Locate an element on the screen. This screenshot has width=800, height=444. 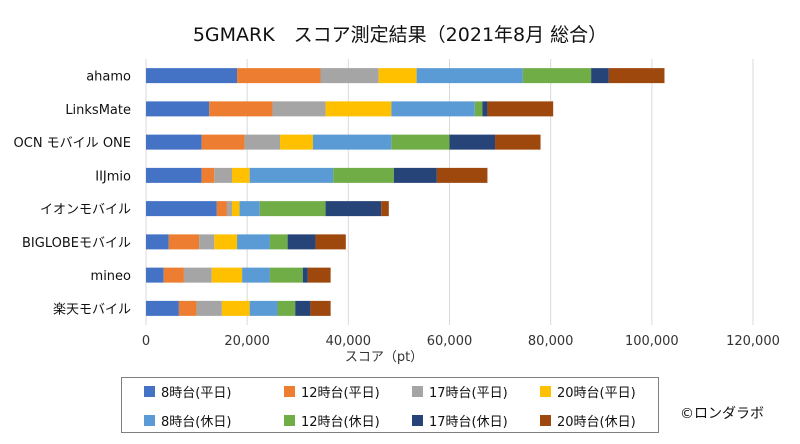
x-tick-label: 120,000 is located at coordinates (753, 341).